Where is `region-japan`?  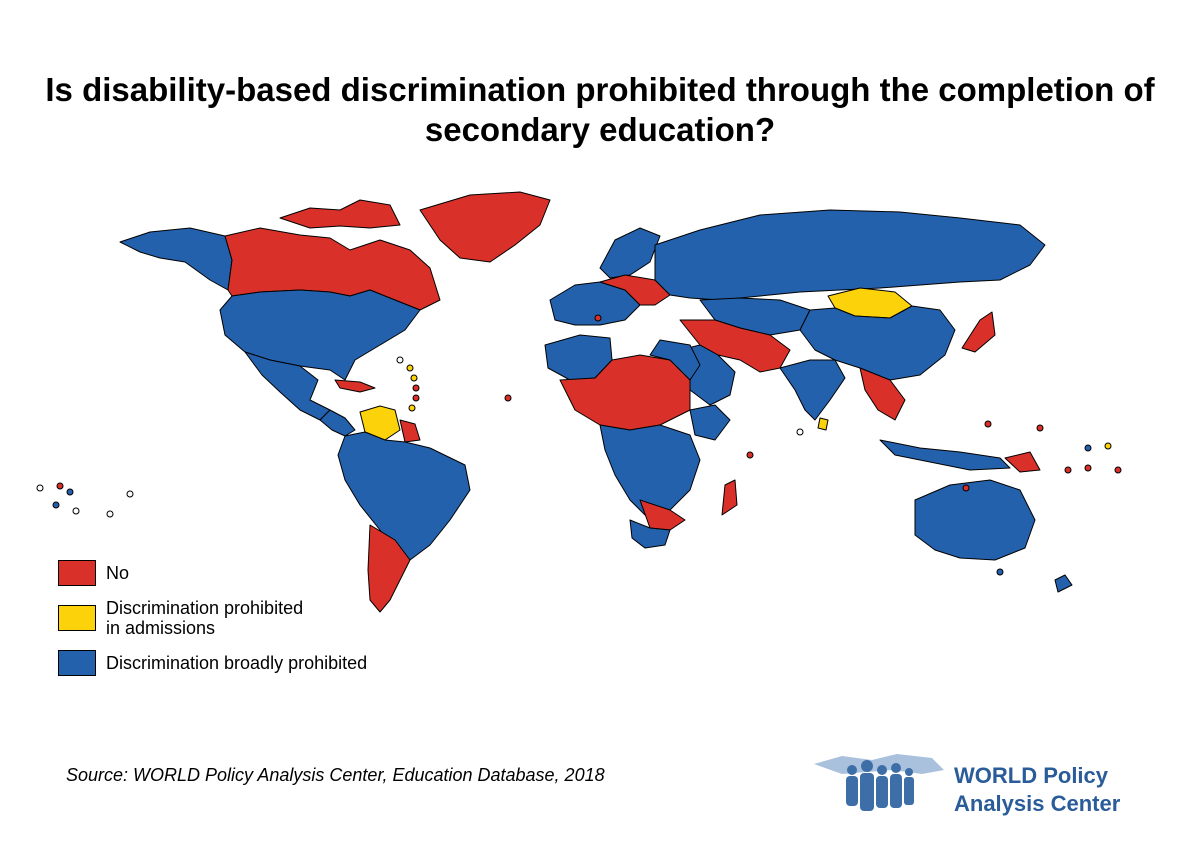
region-japan is located at coordinates (978, 332).